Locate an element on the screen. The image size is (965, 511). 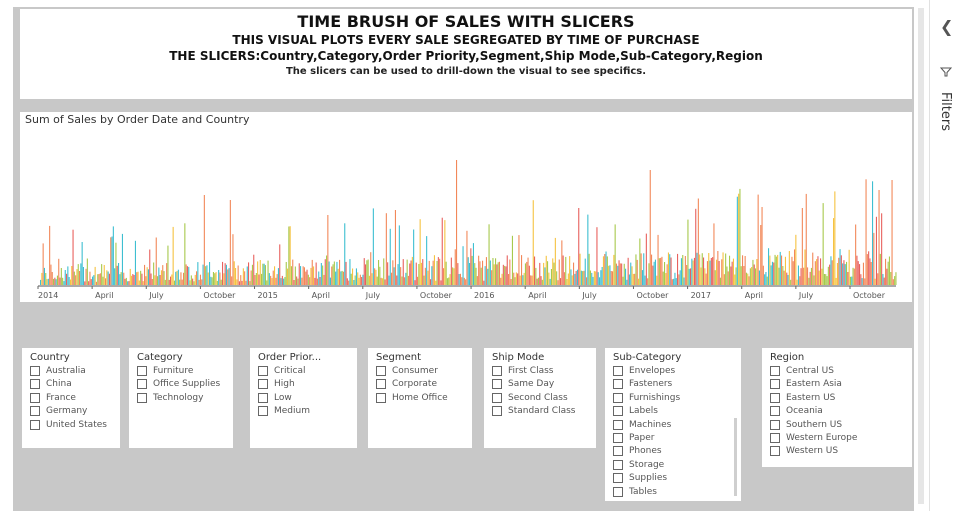
slicer-segment: Segment Consumer Corporate Home Office is located at coordinates (420, 398).